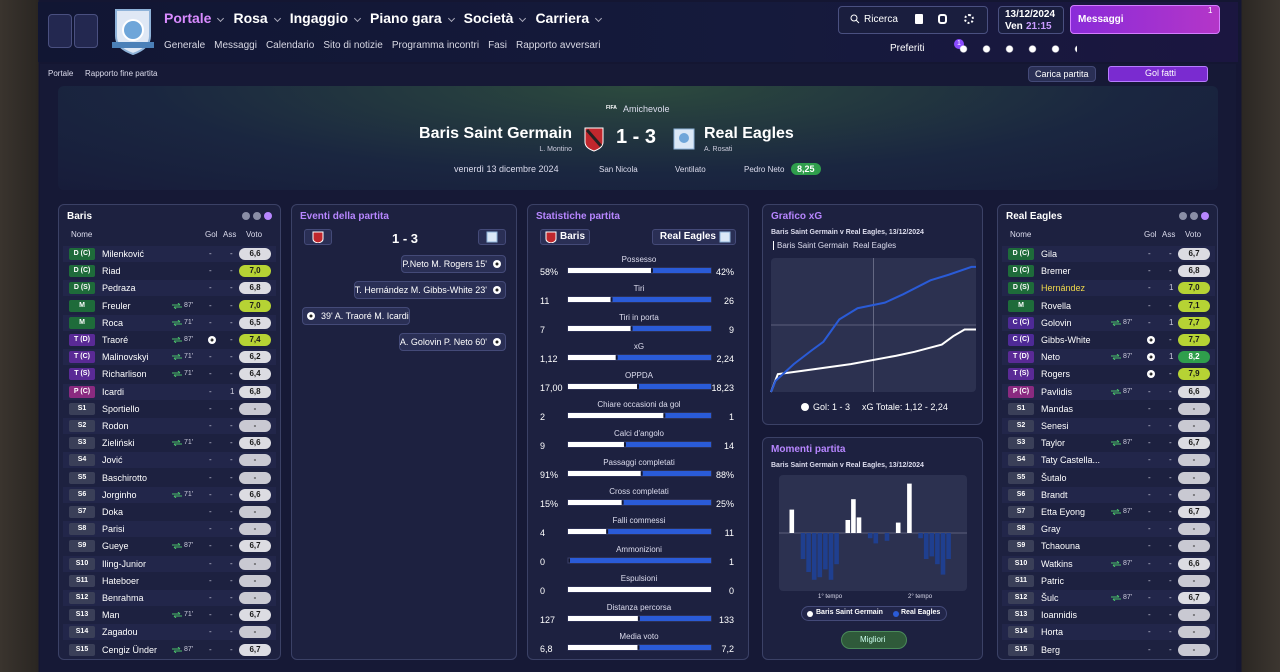 Image resolution: width=1280 pixels, height=672 pixels. What do you see at coordinates (353, 45) in the screenshot?
I see `nav-subtab: Sito di notizie` at bounding box center [353, 45].